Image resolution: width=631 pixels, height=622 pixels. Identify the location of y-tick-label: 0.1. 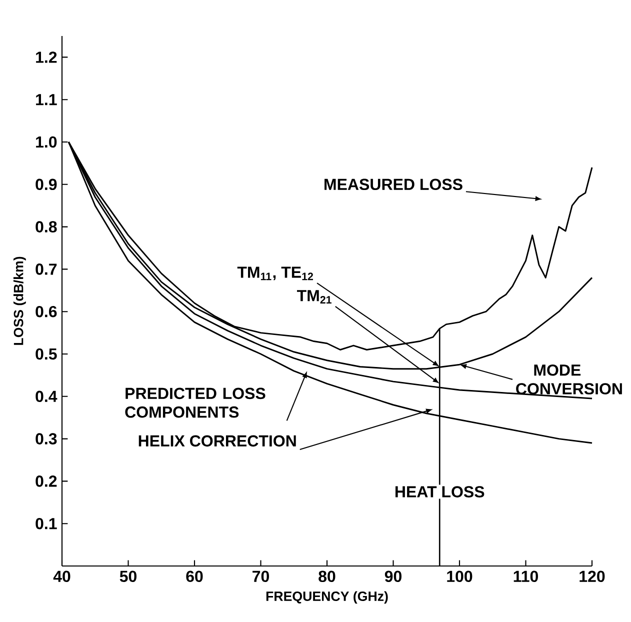
(46, 524).